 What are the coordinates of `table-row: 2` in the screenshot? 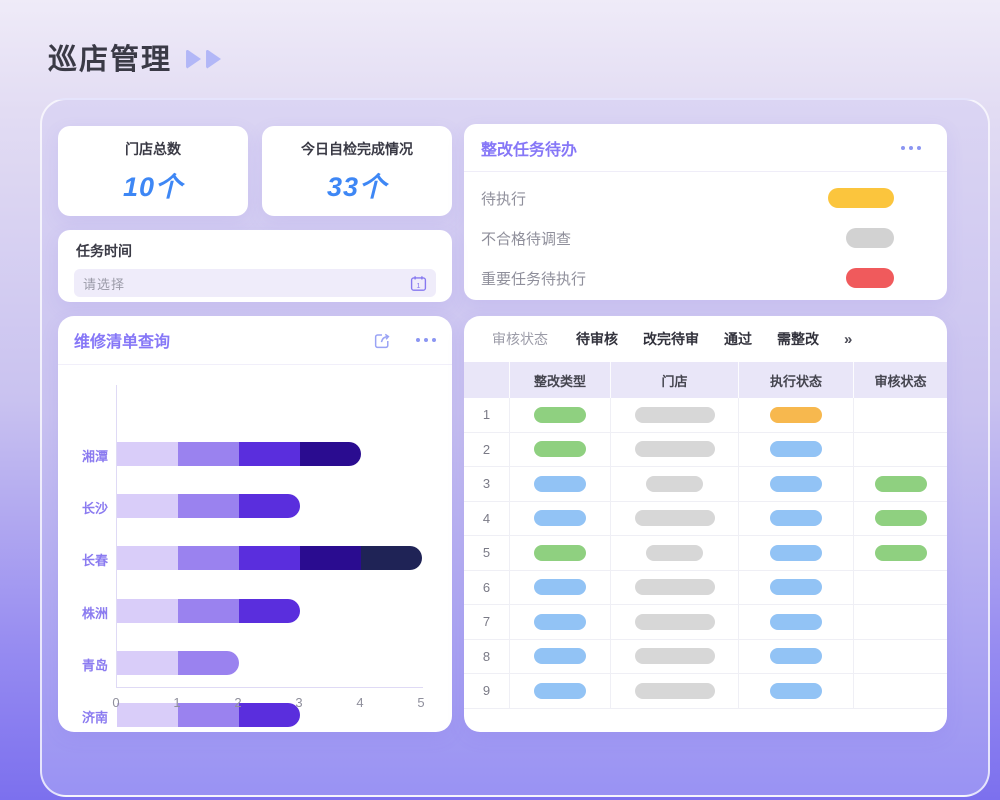 It's located at (705, 449).